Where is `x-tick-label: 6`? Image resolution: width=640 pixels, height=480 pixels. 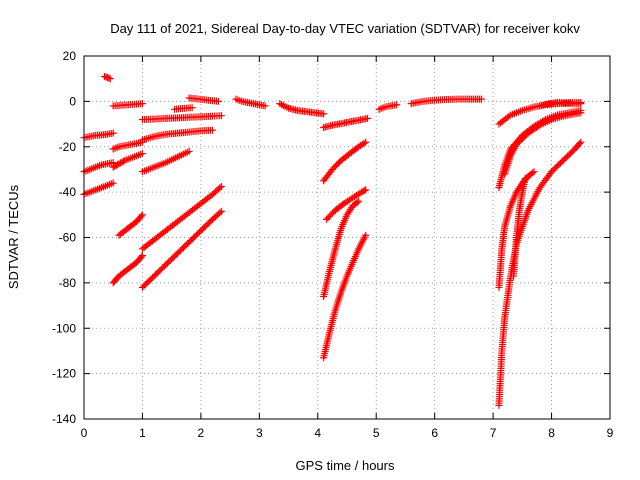 x-tick-label: 6 is located at coordinates (434, 433).